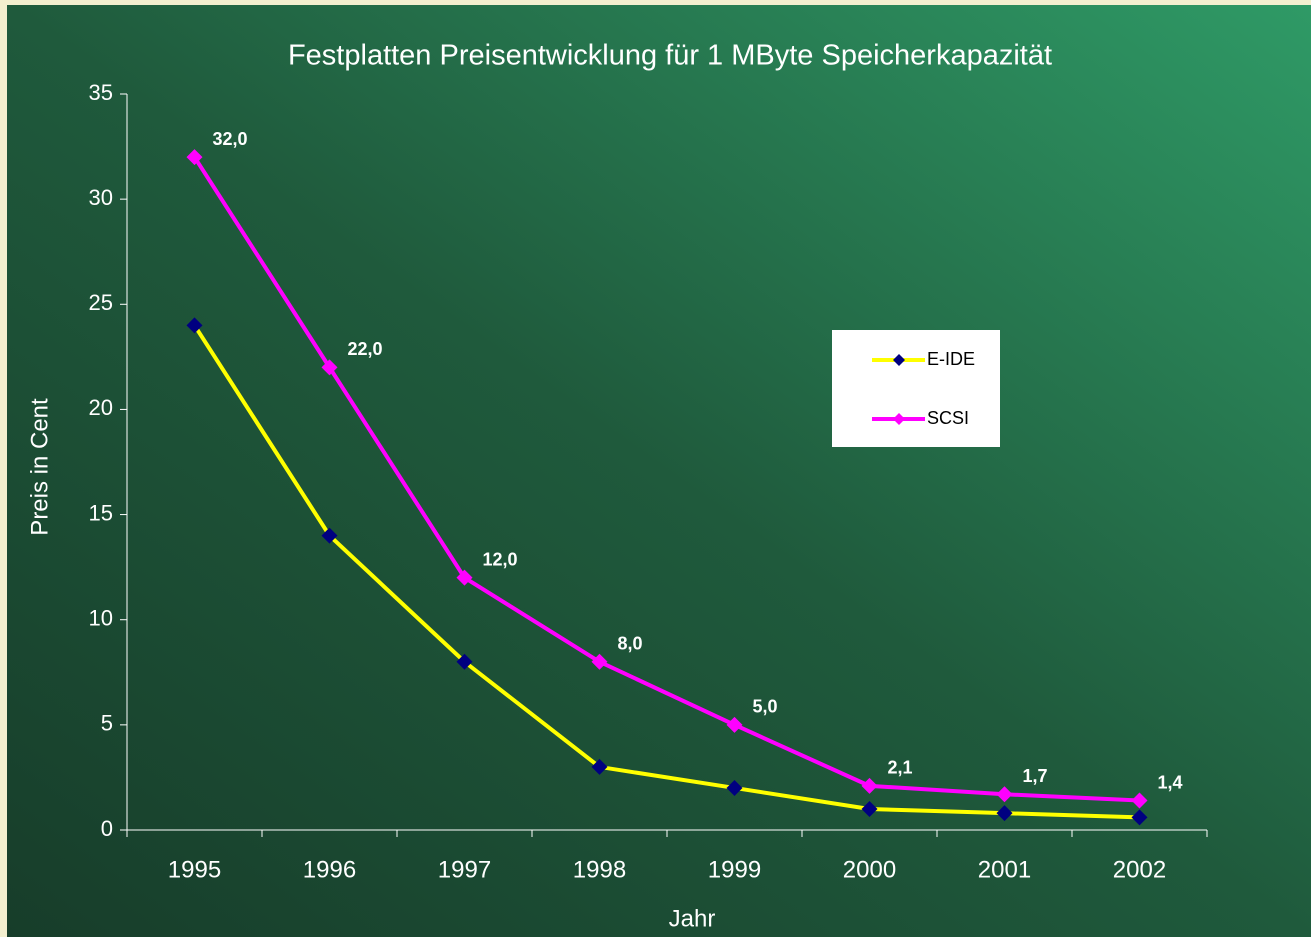 The height and width of the screenshot is (937, 1311). I want to click on legend, so click(916, 388).